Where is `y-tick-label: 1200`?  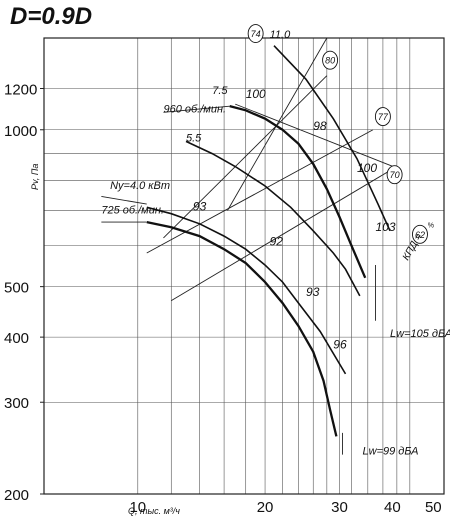 y-tick-label: 1200 is located at coordinates (20, 90).